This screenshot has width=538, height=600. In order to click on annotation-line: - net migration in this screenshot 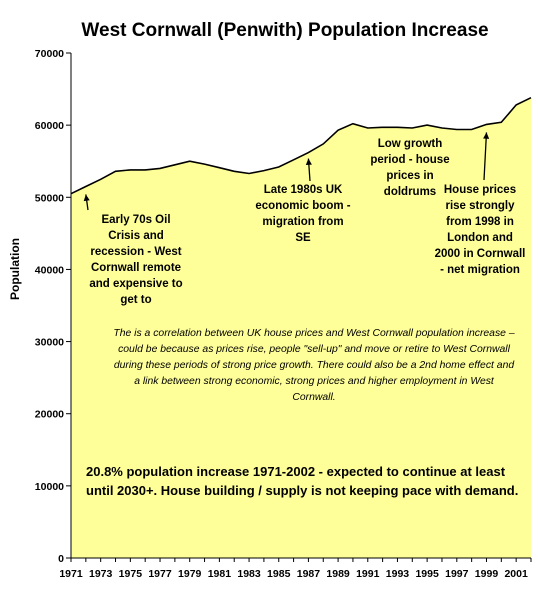, I will do `click(480, 270)`.